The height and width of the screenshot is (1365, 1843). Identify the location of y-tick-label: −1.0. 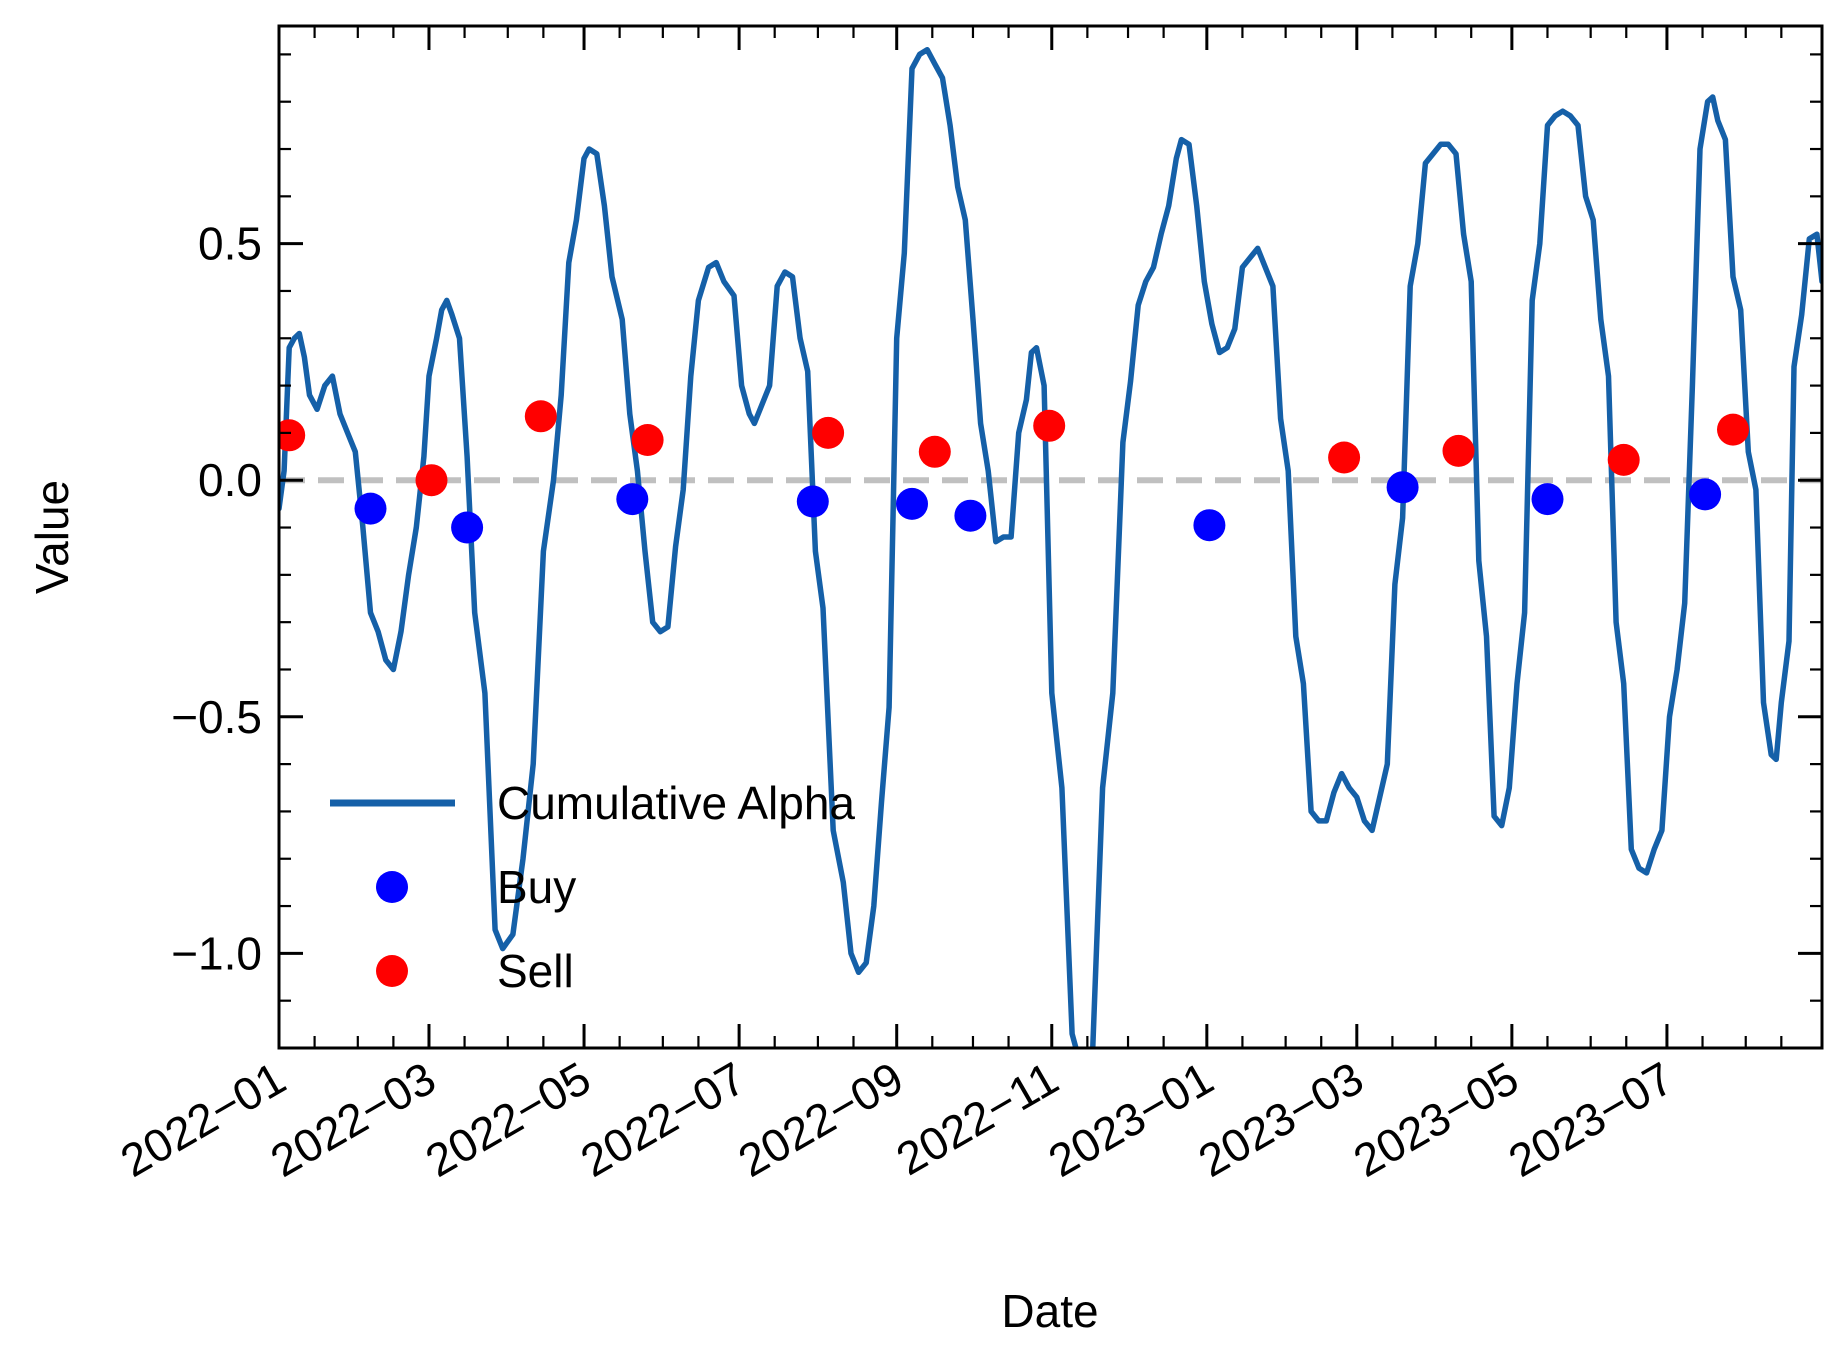
(216, 953).